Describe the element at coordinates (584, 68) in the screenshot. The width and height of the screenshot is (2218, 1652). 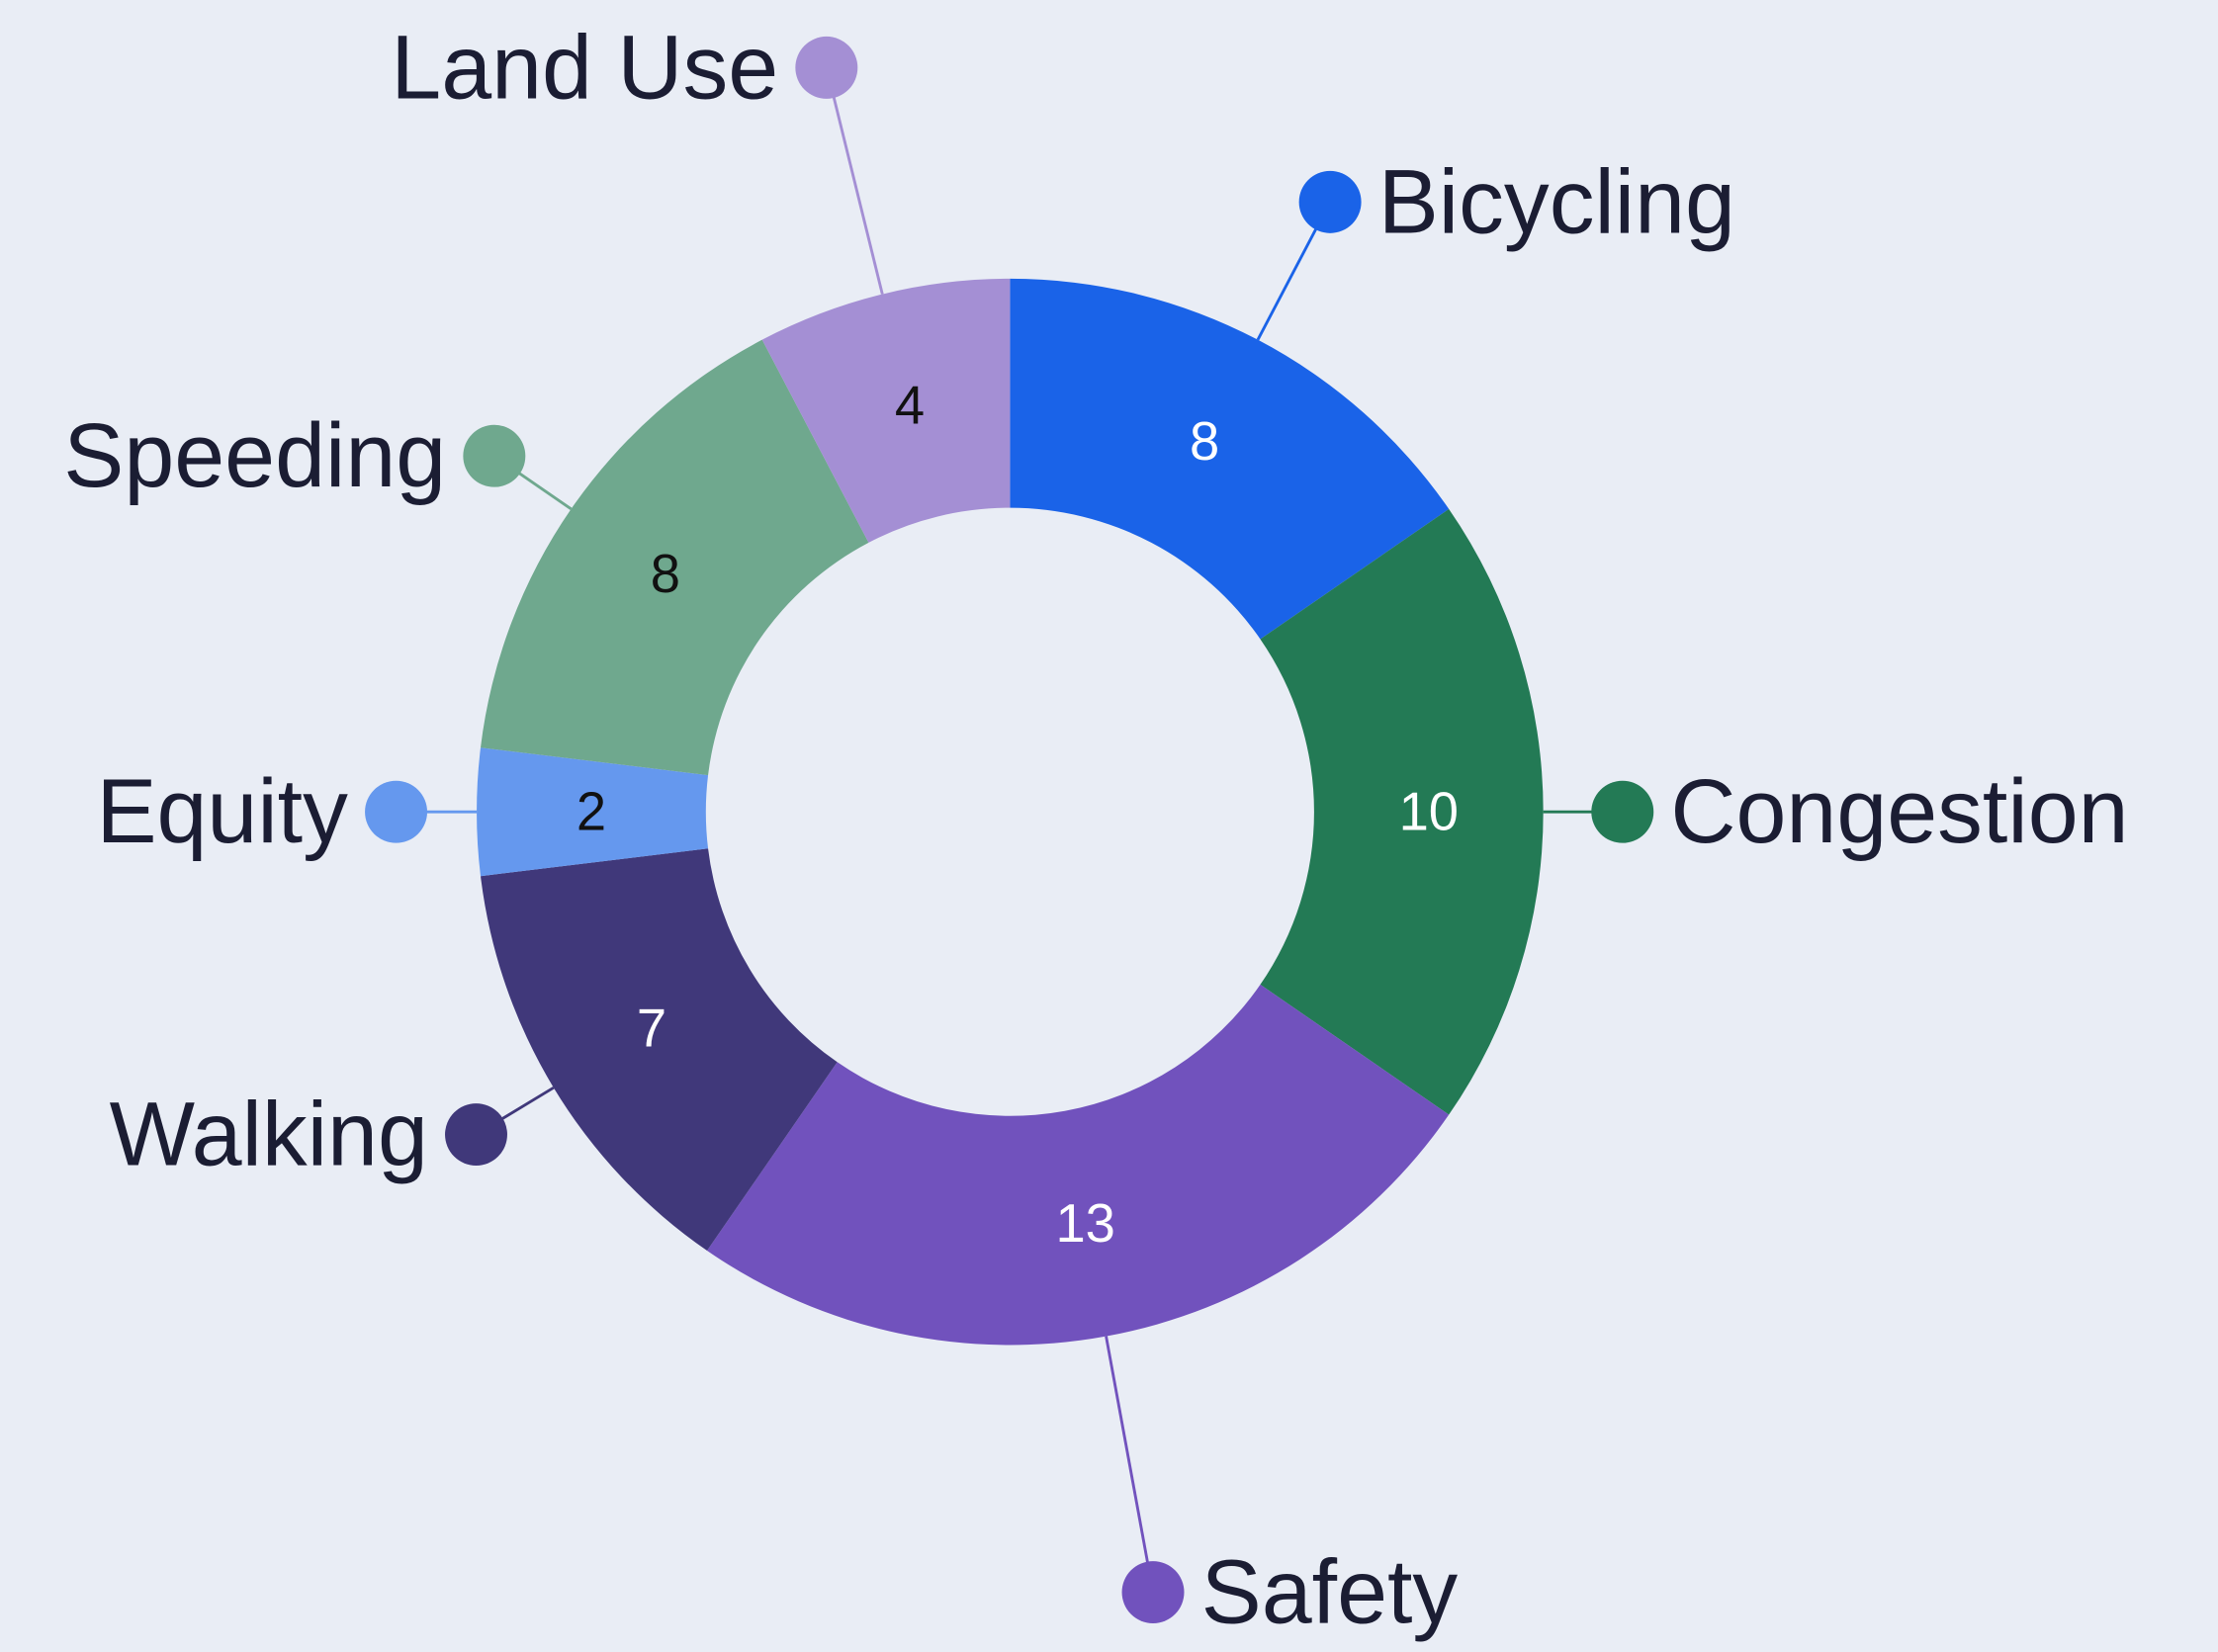
I see `category-label: Land Use` at that location.